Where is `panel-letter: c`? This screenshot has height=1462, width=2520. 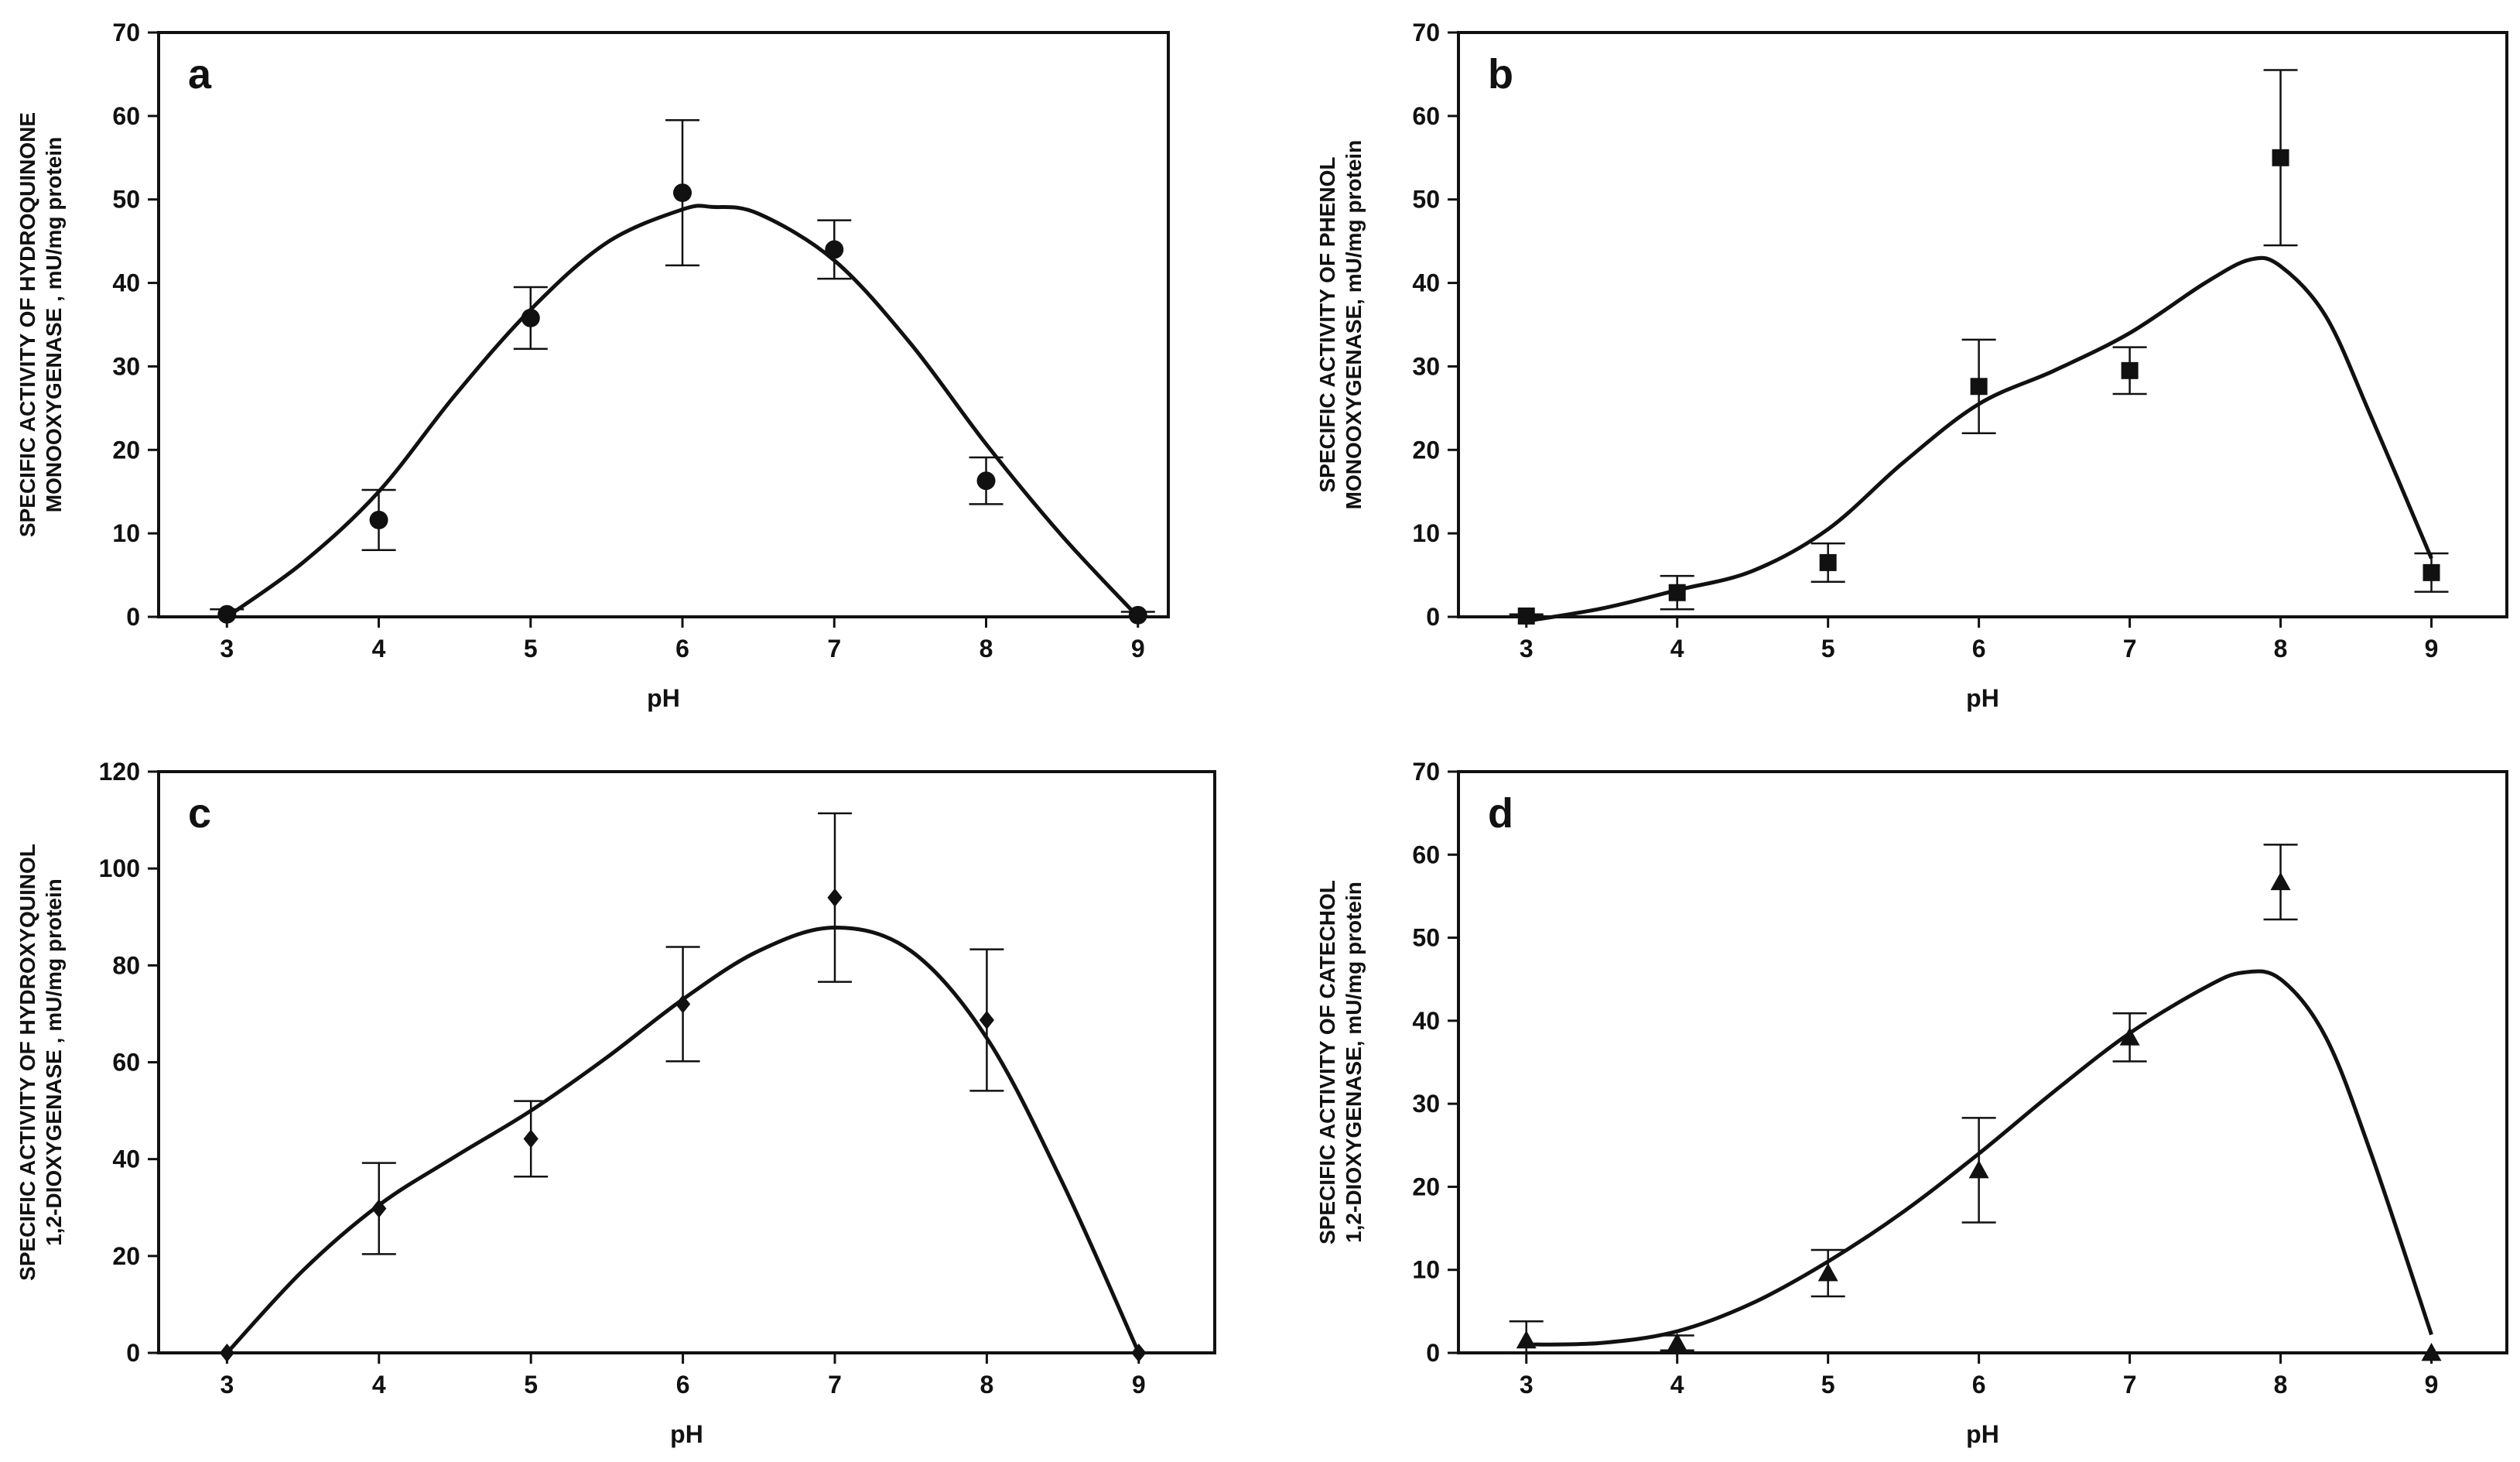
panel-letter: c is located at coordinates (200, 813).